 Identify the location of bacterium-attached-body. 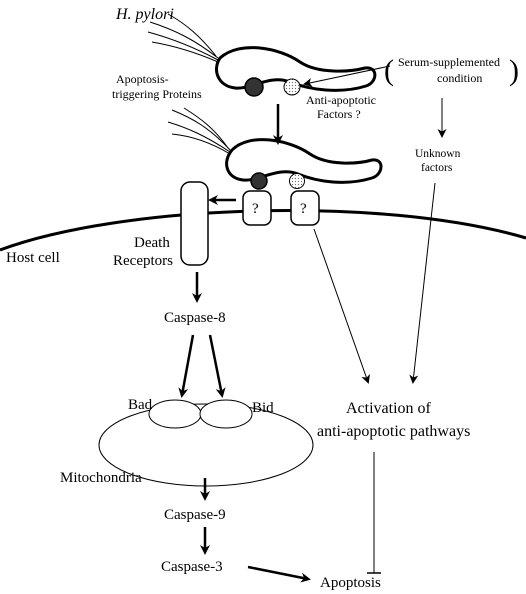
(304, 161).